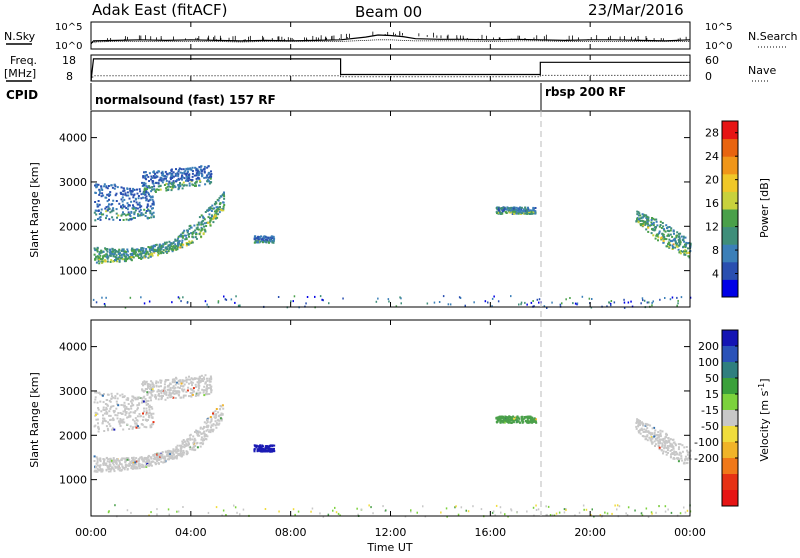 The height and width of the screenshot is (558, 800). Describe the element at coordinates (401, 36) in the screenshot. I see `noise-panel: N.Sky 10^5 10^0 10^5 10^0 N.Search` at that location.